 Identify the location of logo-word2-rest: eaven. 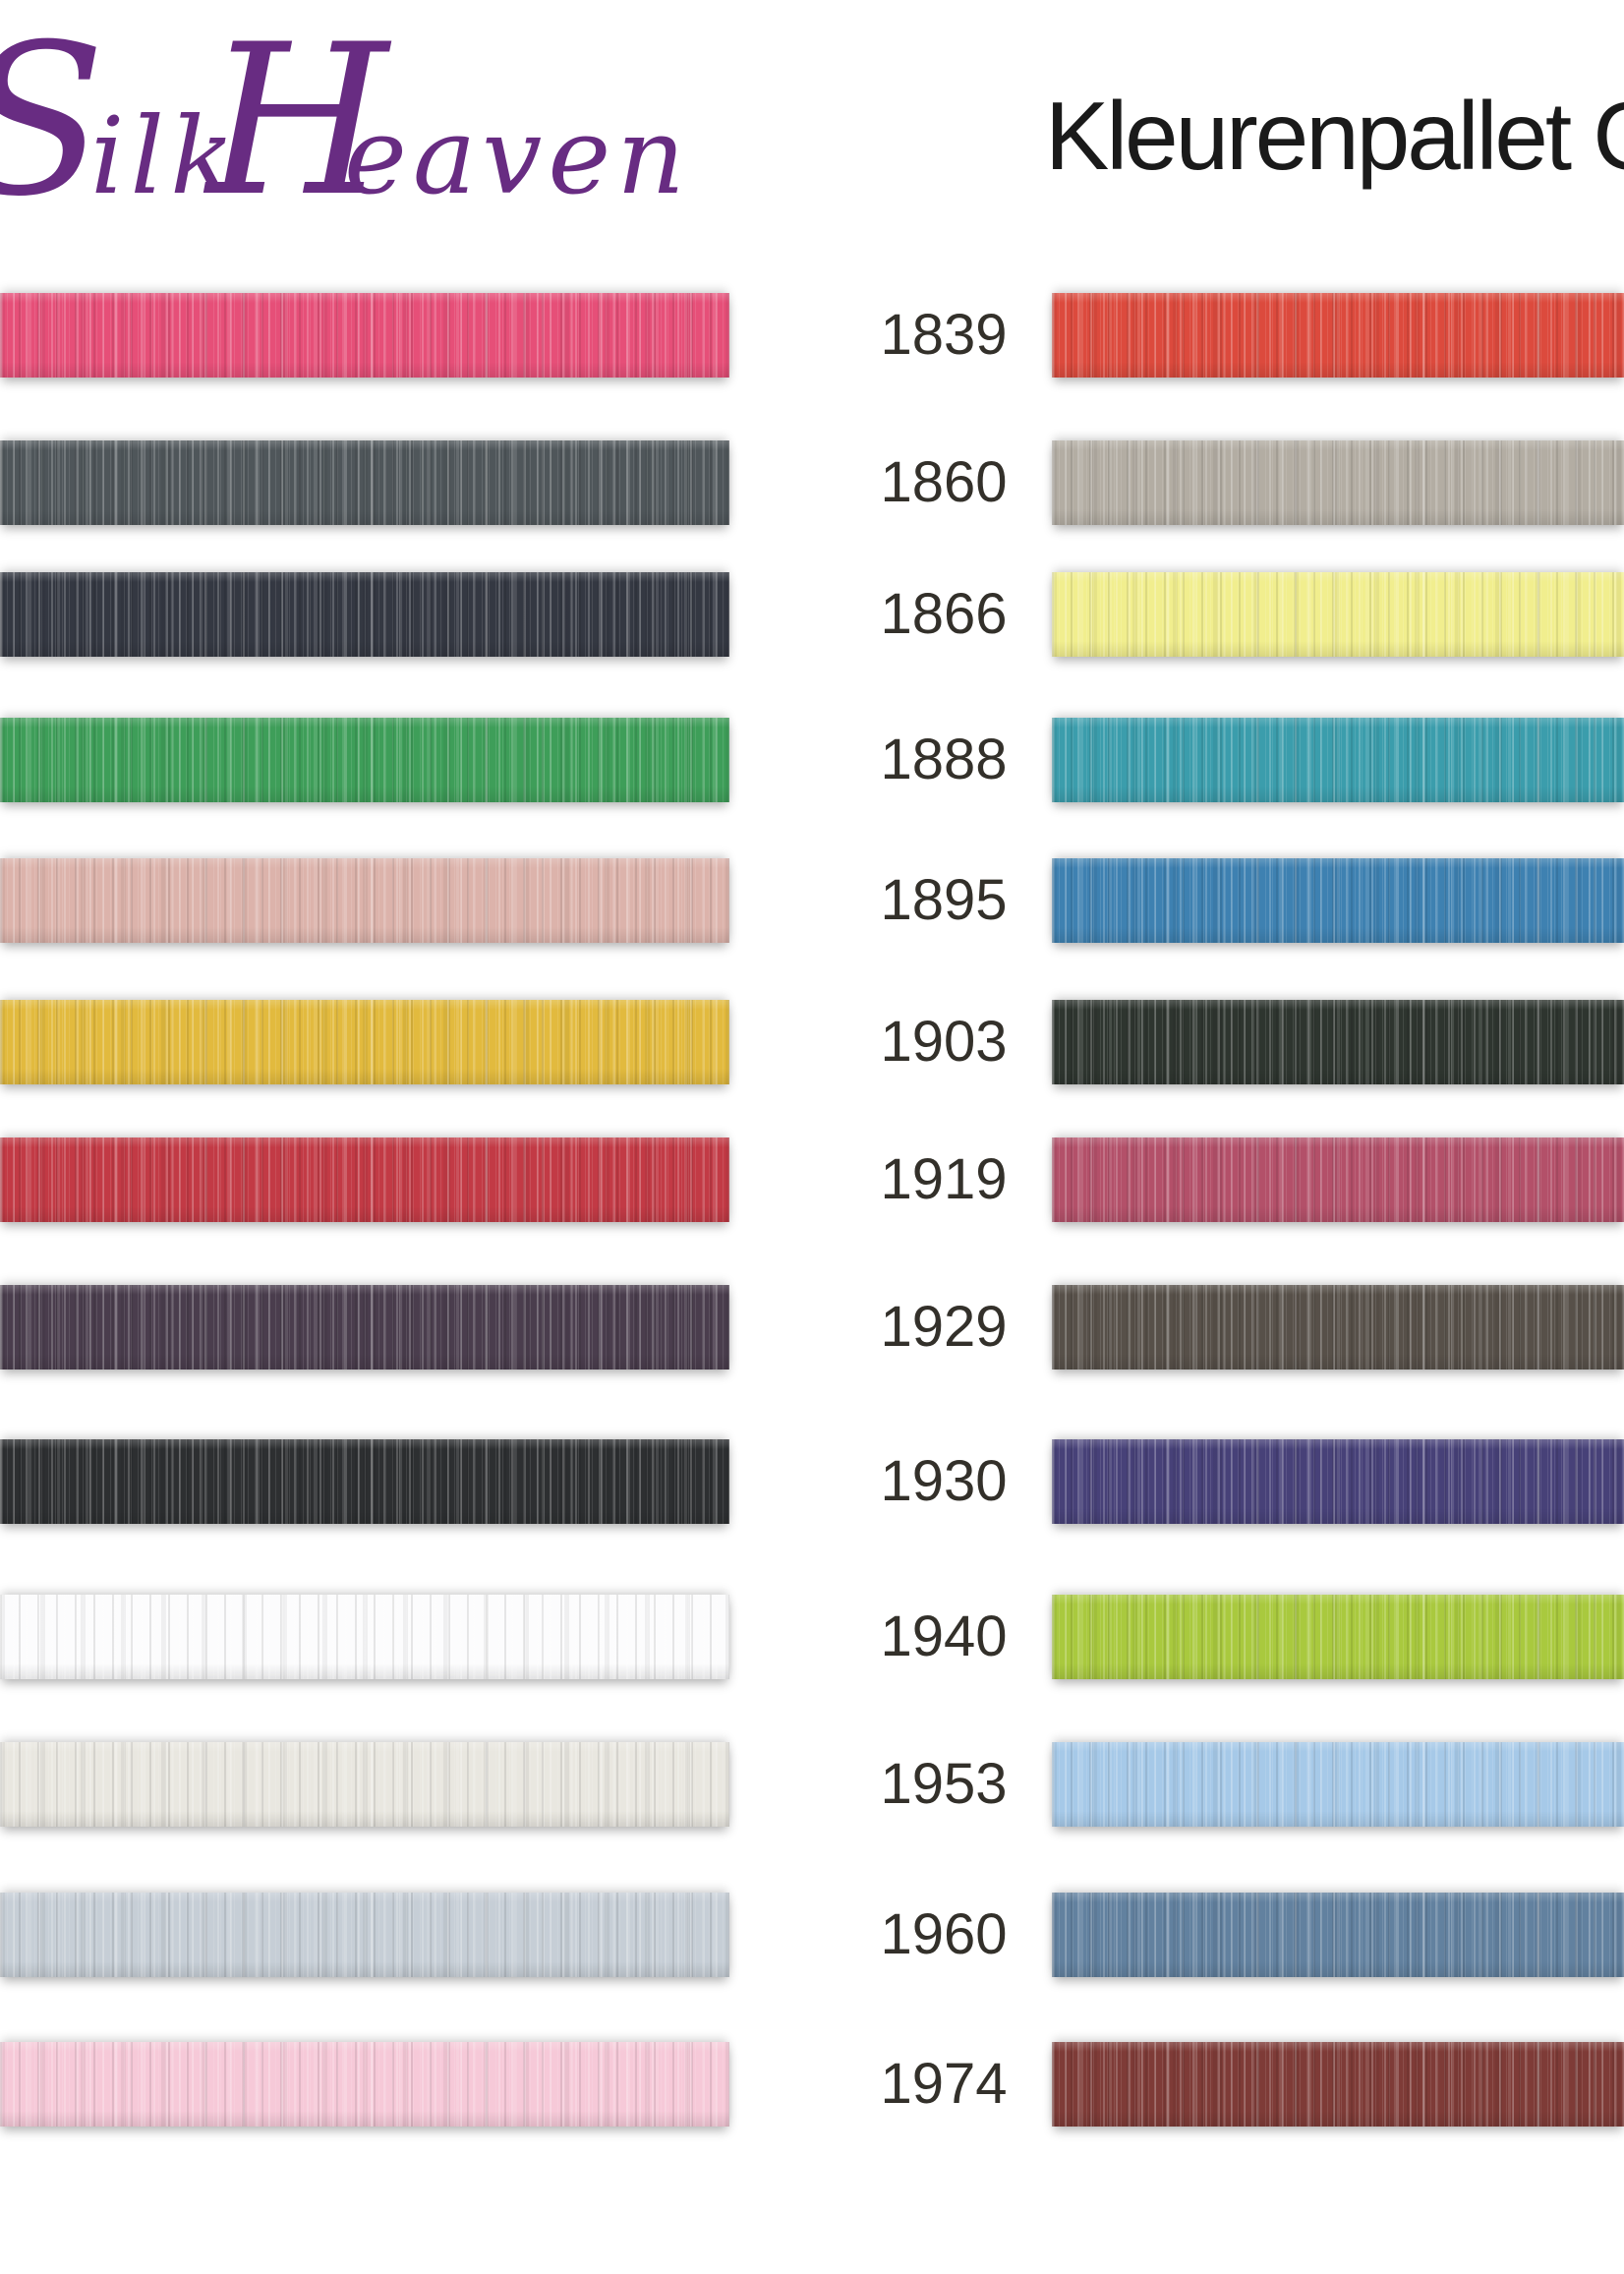
(516, 156).